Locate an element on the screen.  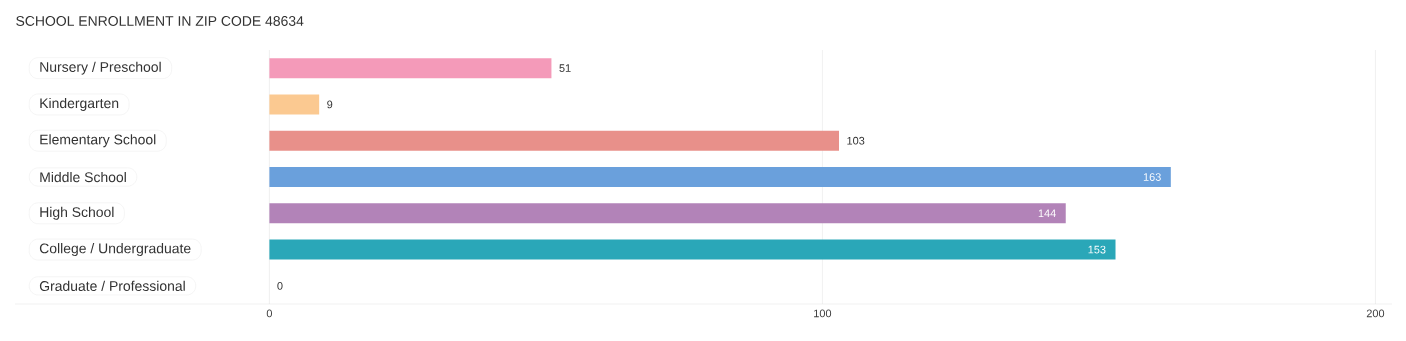
y-tick-label: Nursery / Preschool is located at coordinates (100, 68).